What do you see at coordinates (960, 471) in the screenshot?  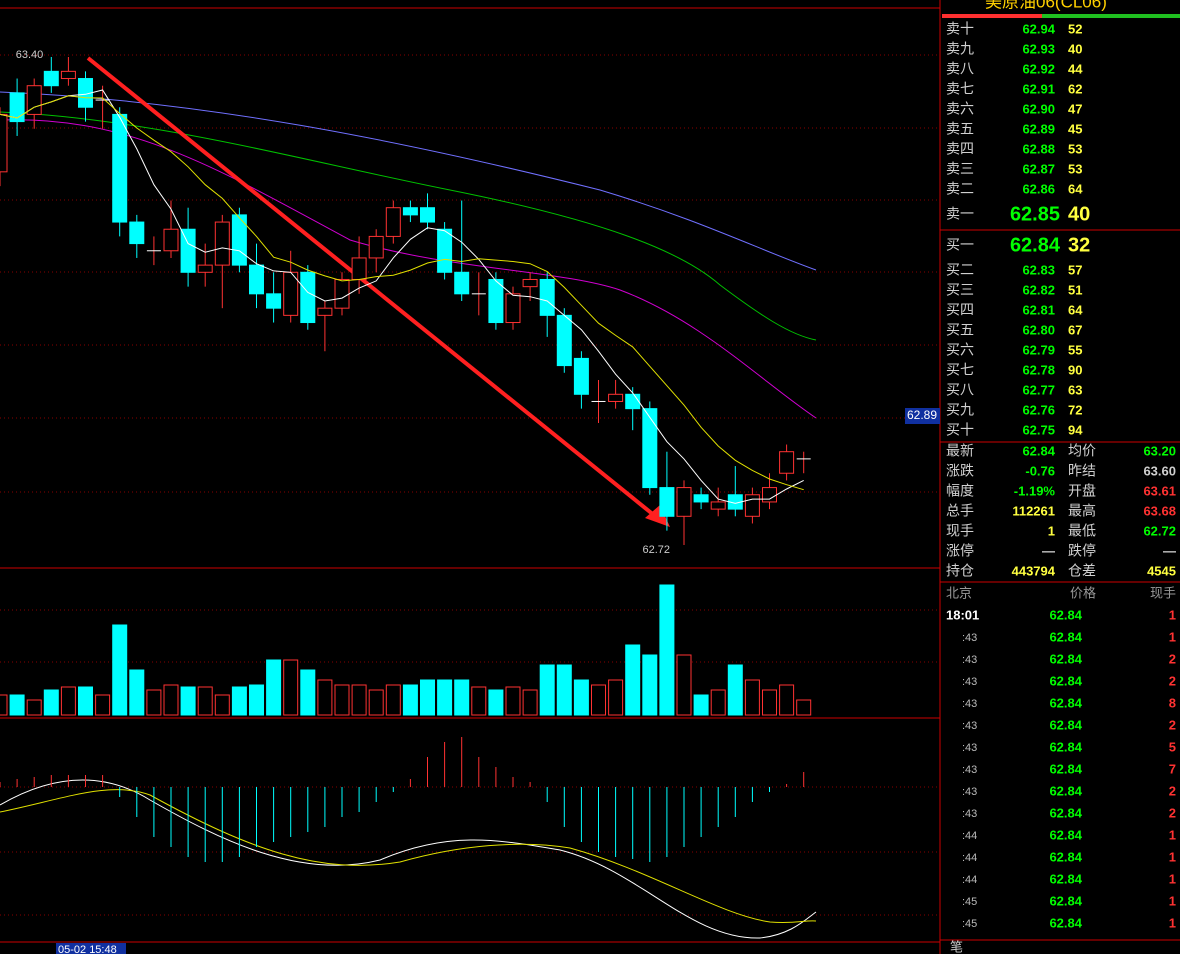 I see `stat-label: 涨跌` at bounding box center [960, 471].